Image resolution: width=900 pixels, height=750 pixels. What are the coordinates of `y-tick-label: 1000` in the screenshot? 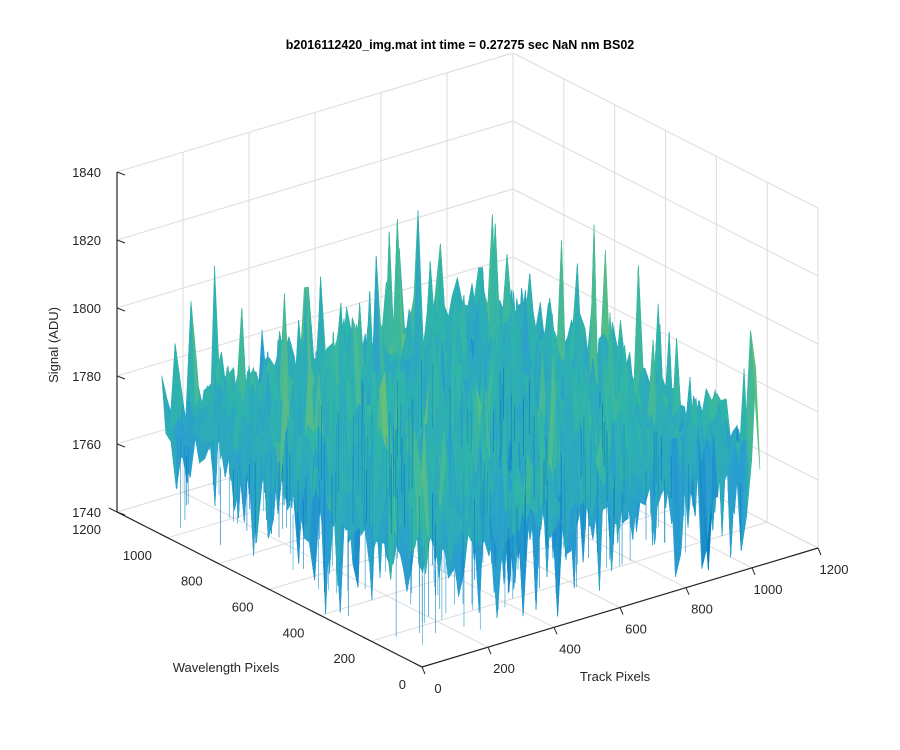 It's located at (137, 555).